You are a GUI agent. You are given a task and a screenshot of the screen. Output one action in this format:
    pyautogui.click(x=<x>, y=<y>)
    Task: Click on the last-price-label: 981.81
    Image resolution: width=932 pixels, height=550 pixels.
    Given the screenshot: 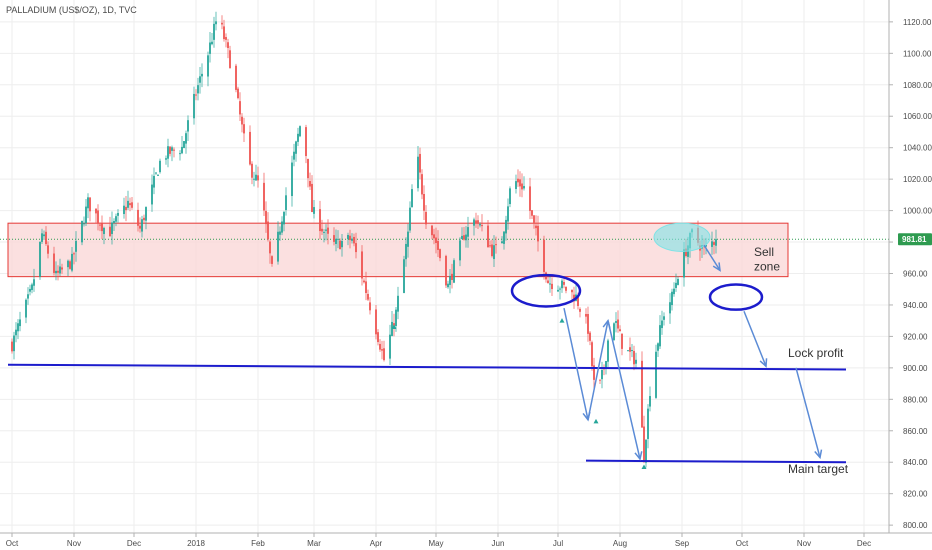 What is the action you would take?
    pyautogui.click(x=914, y=239)
    